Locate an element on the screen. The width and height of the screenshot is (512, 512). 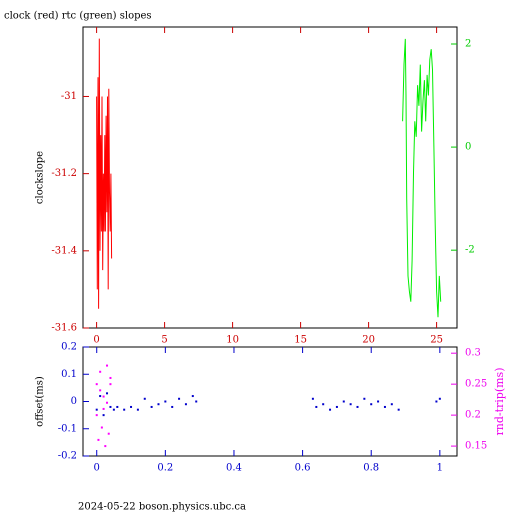
chart-title: clock (red) rtc (green) slopes is located at coordinates (78, 16).